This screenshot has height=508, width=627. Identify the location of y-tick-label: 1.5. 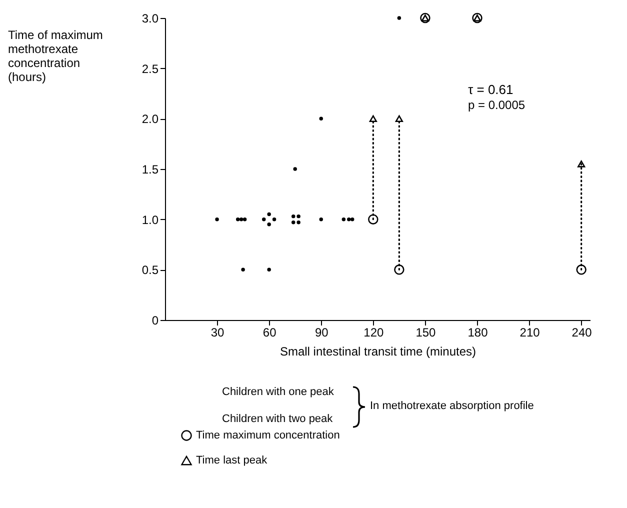
(150, 169).